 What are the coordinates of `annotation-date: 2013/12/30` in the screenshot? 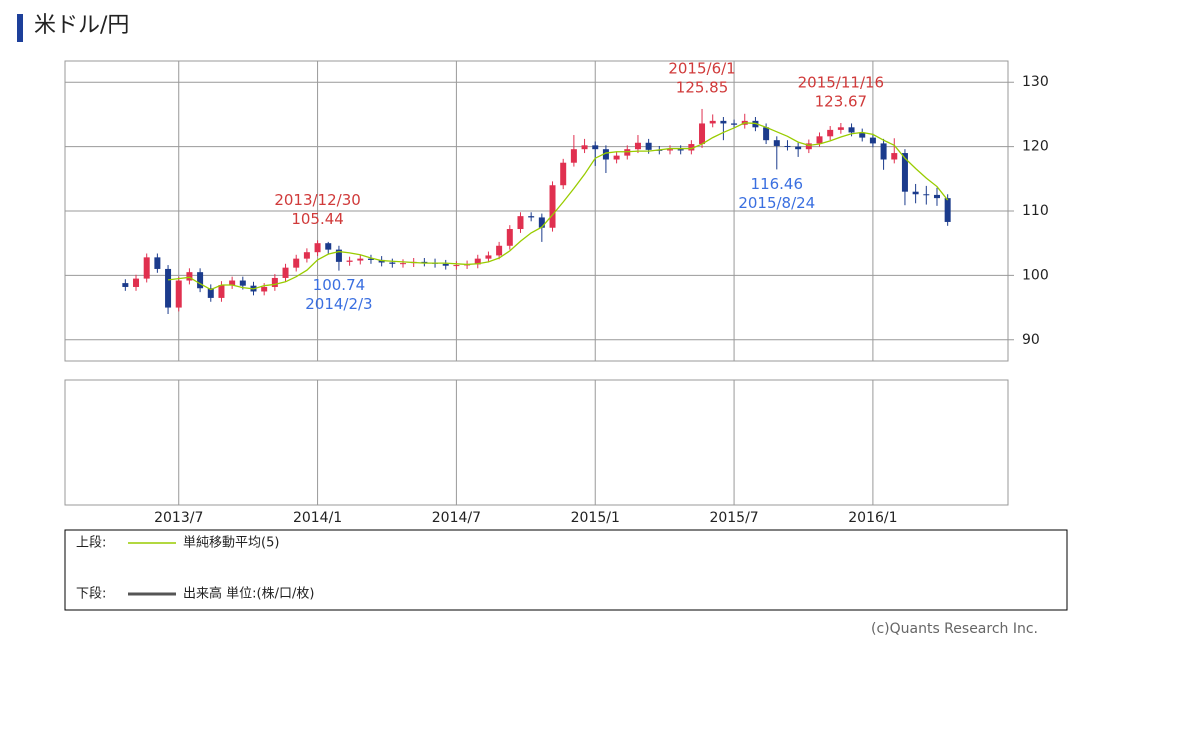 It's located at (317, 200).